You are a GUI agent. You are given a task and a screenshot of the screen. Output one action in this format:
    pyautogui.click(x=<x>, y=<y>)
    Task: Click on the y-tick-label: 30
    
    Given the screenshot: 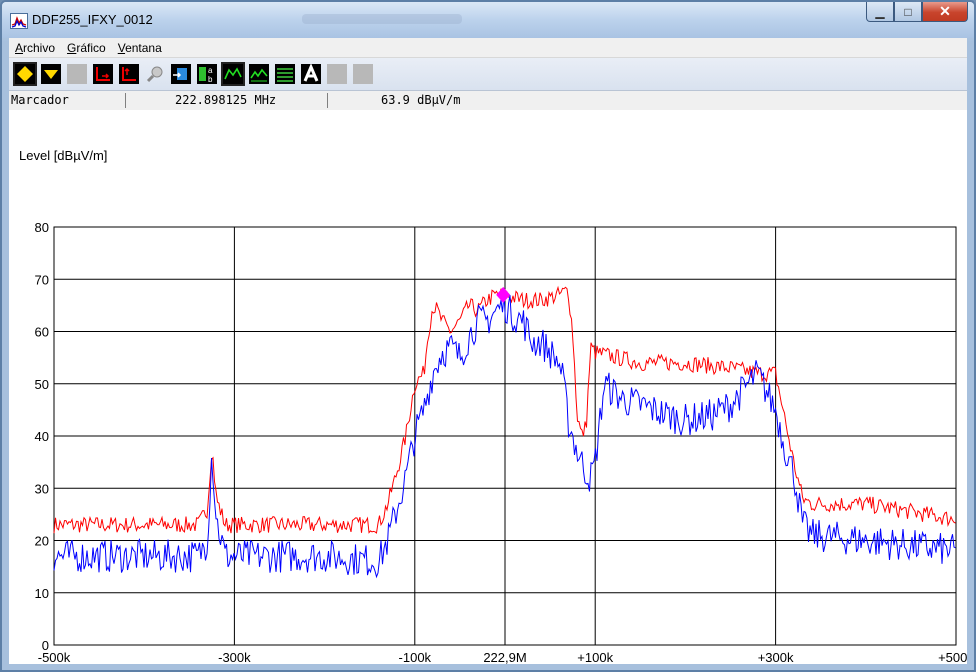 What is the action you would take?
    pyautogui.click(x=42, y=488)
    